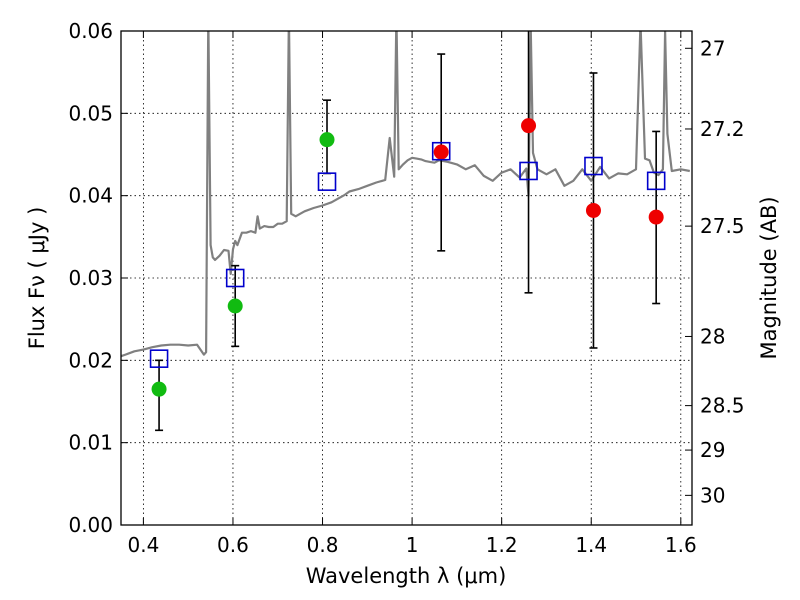  What do you see at coordinates (90, 278) in the screenshot?
I see `y-tick-label: 0.03` at bounding box center [90, 278].